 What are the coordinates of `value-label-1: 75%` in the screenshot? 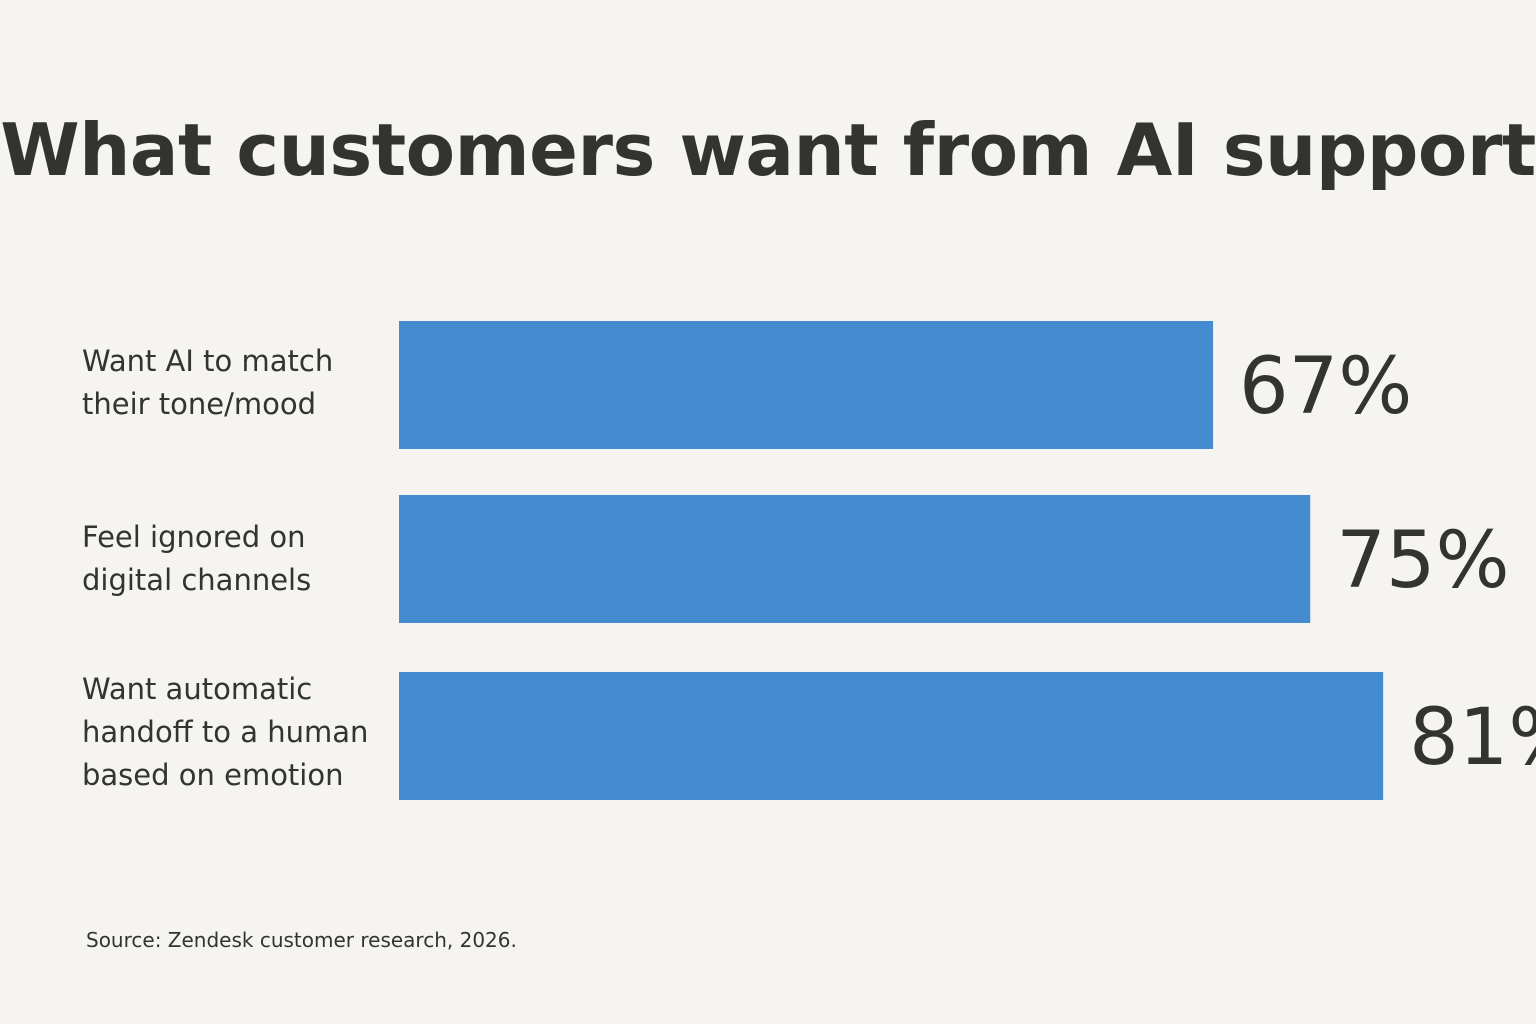 It's located at (1422, 561).